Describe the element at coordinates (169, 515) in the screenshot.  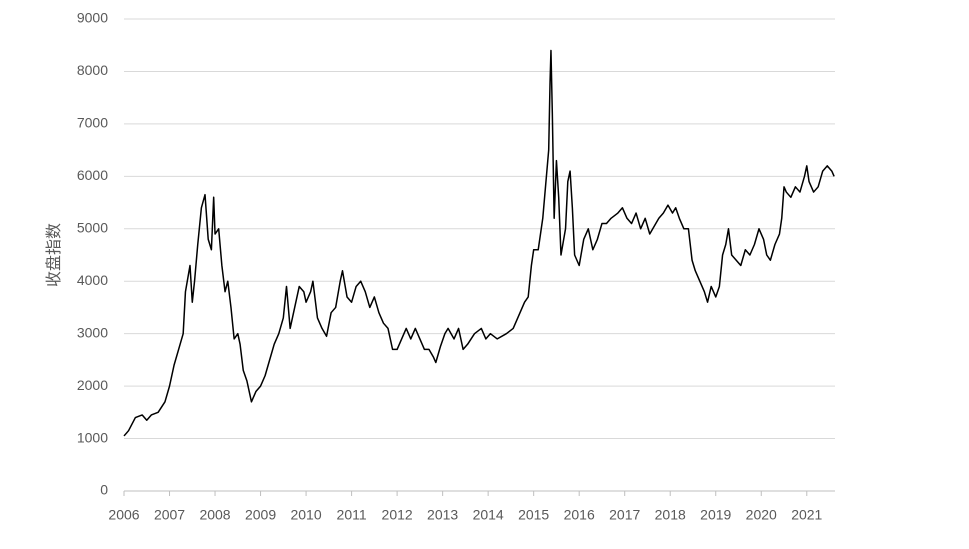
I see `x-tick-label: 2007` at that location.